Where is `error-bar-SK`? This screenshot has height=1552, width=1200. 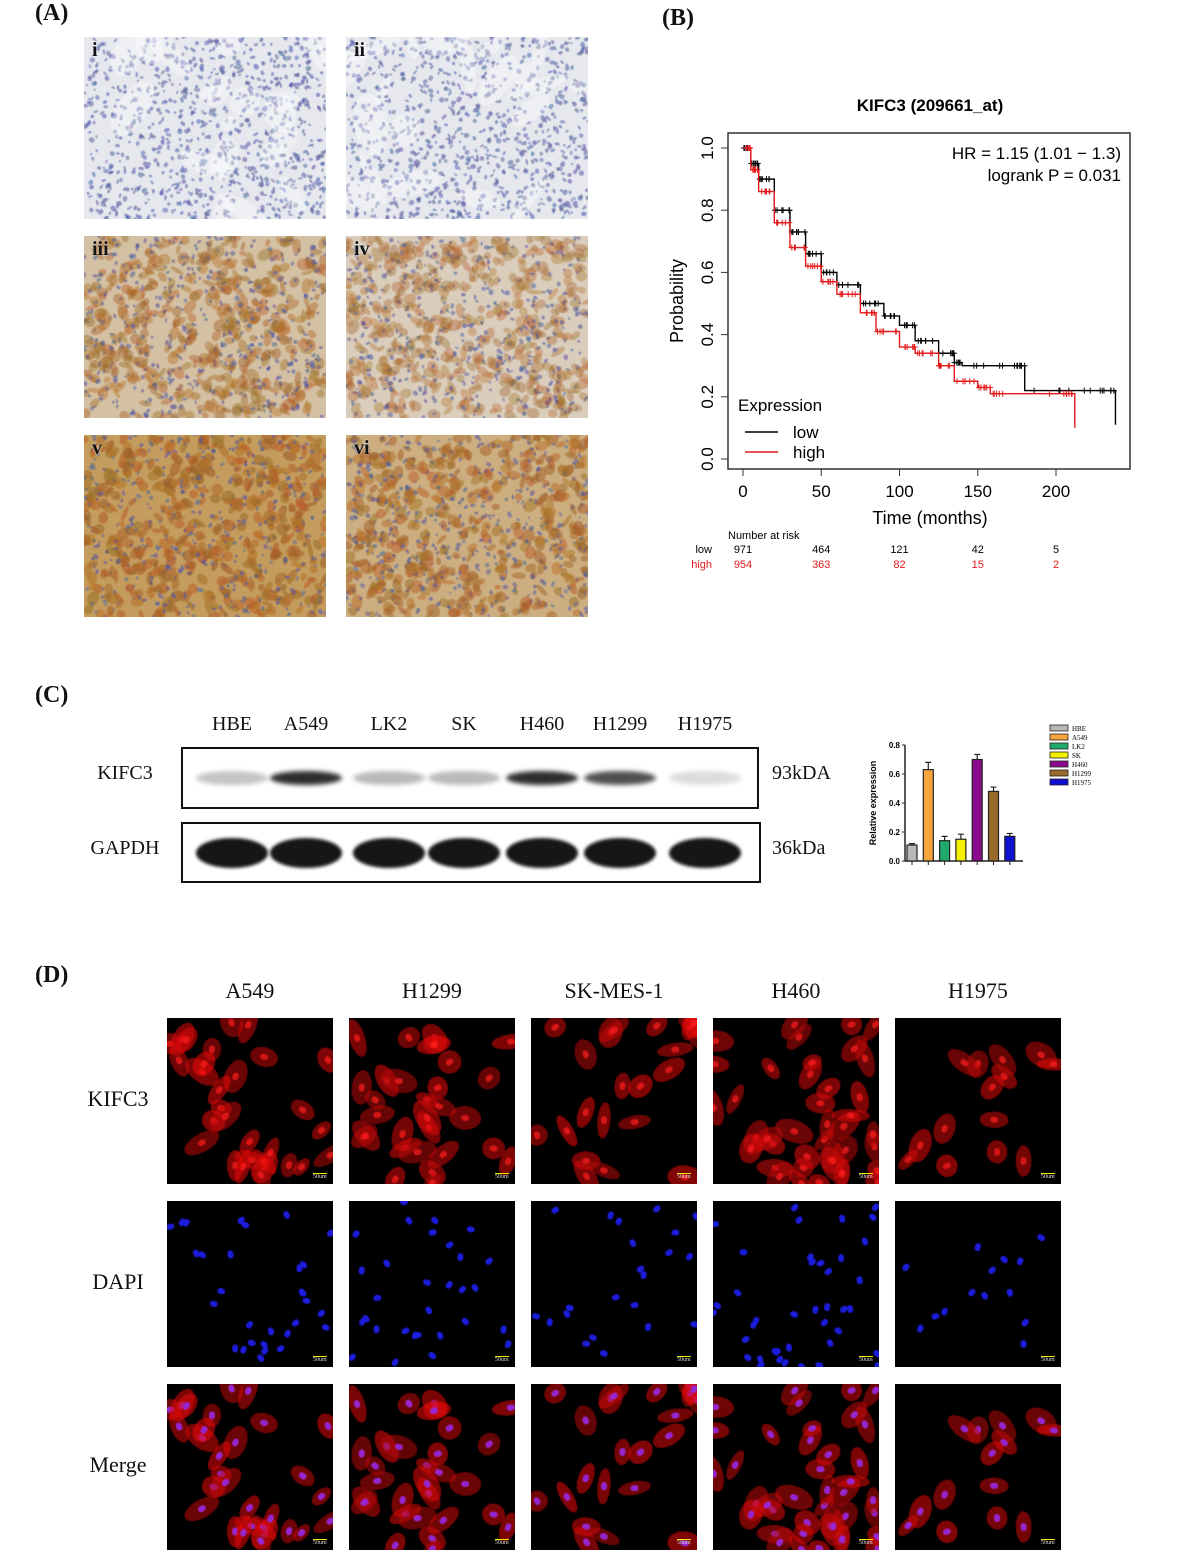 error-bar-SK is located at coordinates (960, 836).